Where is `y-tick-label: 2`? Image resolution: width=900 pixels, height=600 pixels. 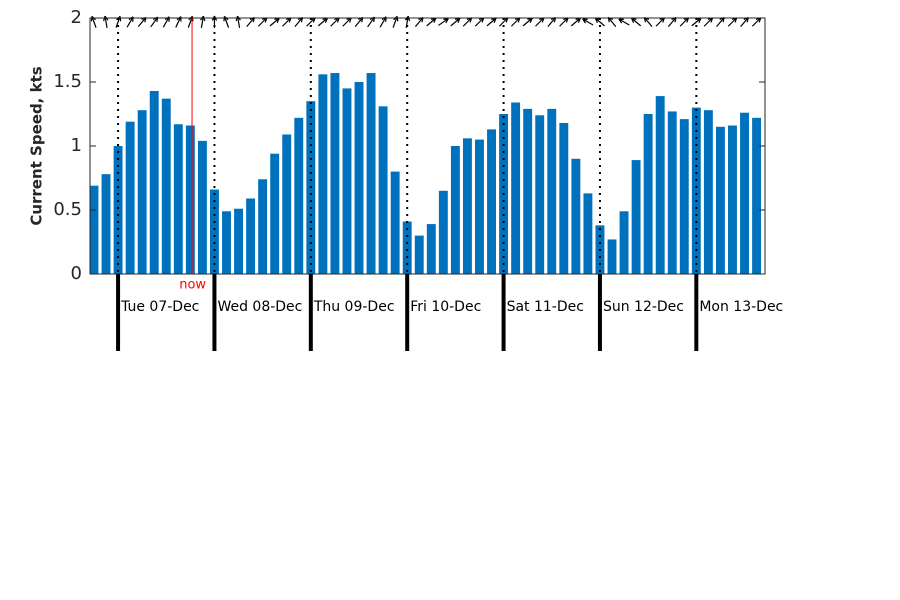 y-tick-label: 2 is located at coordinates (76, 17).